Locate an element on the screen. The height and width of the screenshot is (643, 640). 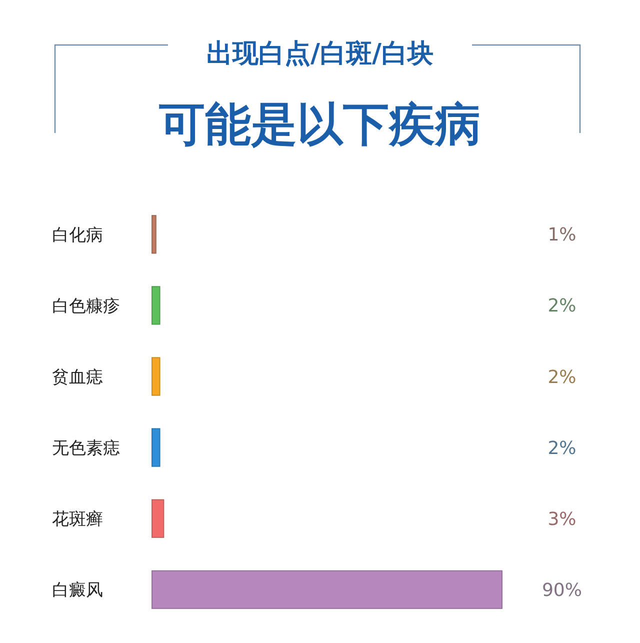
chart-title: 出现白点/白斑/白块 is located at coordinates (320, 54).